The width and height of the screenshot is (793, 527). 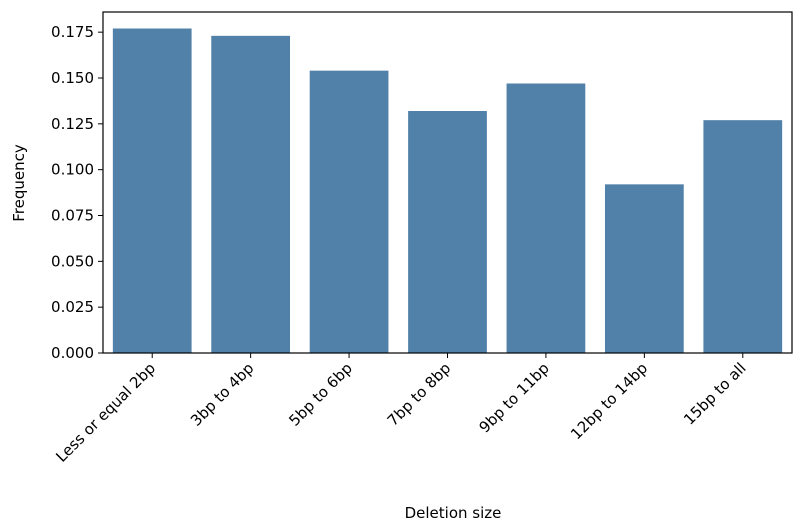 What do you see at coordinates (453, 513) in the screenshot?
I see `x-axis-label: Deletion size` at bounding box center [453, 513].